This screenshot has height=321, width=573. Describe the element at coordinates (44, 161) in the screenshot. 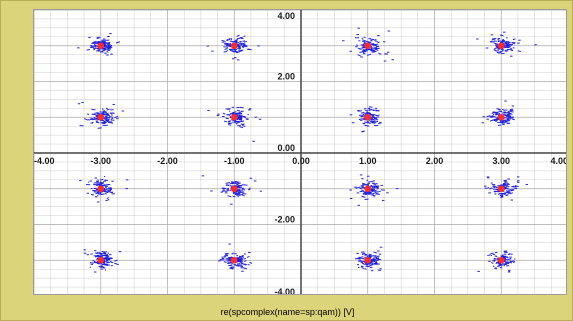

I see `x-tick-label: -4.00` at that location.